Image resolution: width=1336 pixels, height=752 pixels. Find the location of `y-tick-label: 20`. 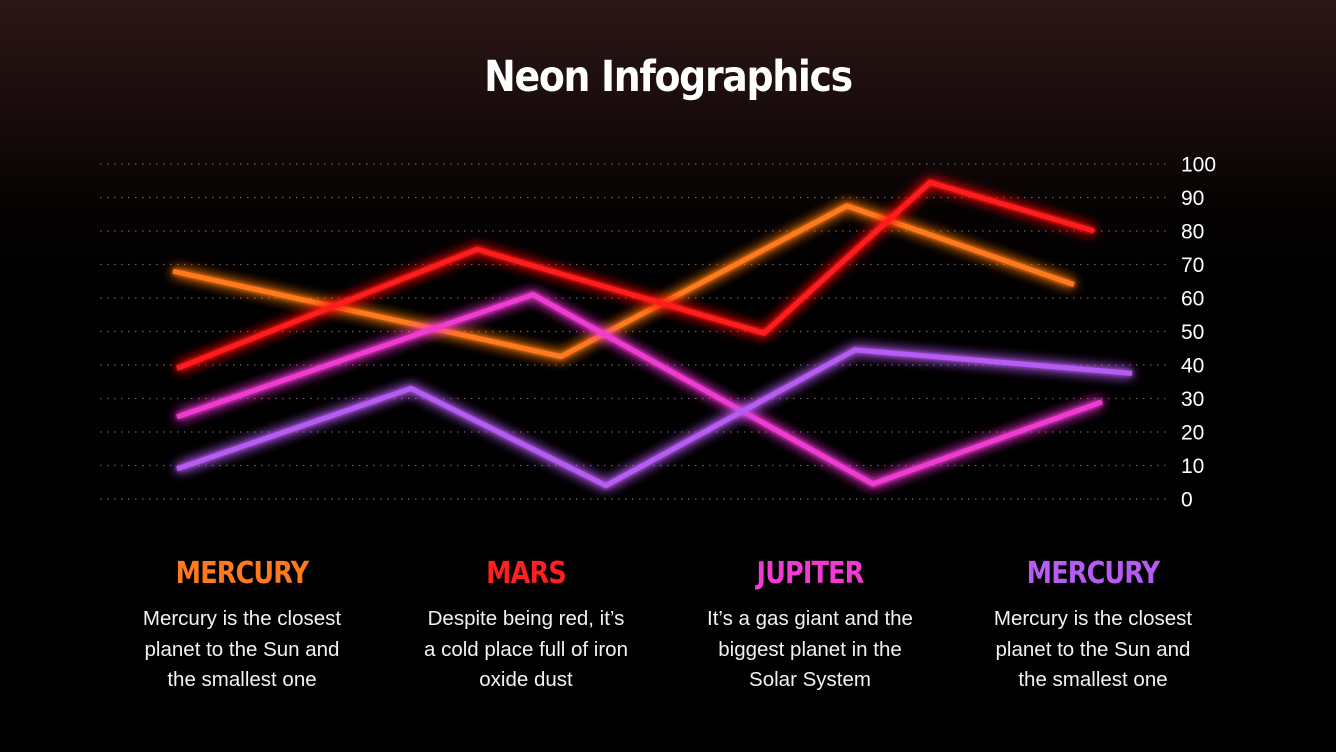

y-tick-label: 20 is located at coordinates (1192, 433).